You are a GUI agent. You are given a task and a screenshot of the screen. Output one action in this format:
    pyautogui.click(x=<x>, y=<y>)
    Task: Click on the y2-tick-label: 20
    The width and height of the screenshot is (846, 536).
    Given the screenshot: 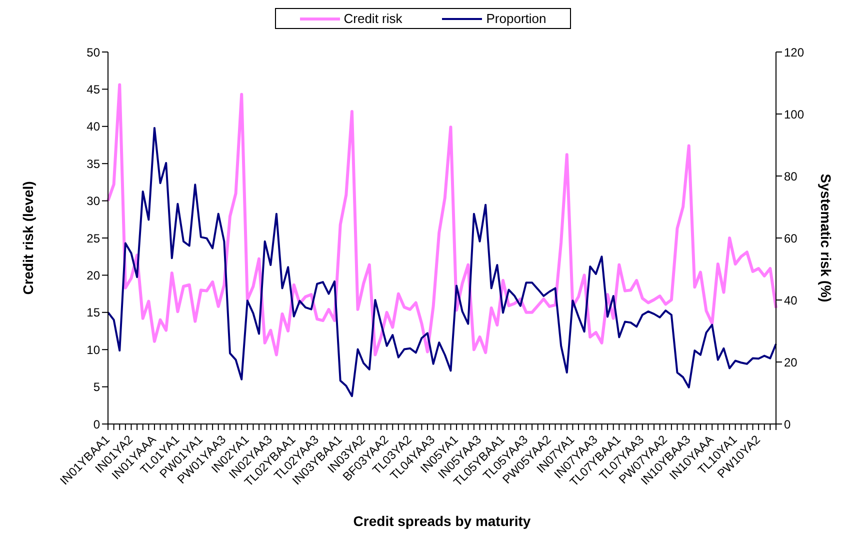 What is the action you would take?
    pyautogui.click(x=791, y=362)
    